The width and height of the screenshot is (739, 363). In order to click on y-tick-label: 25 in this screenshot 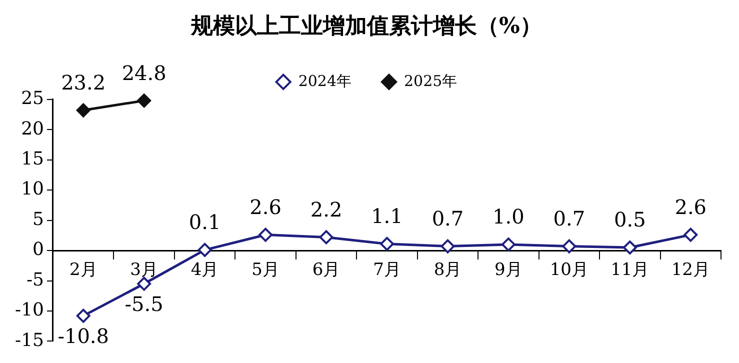, I will do `click(32, 99)`.